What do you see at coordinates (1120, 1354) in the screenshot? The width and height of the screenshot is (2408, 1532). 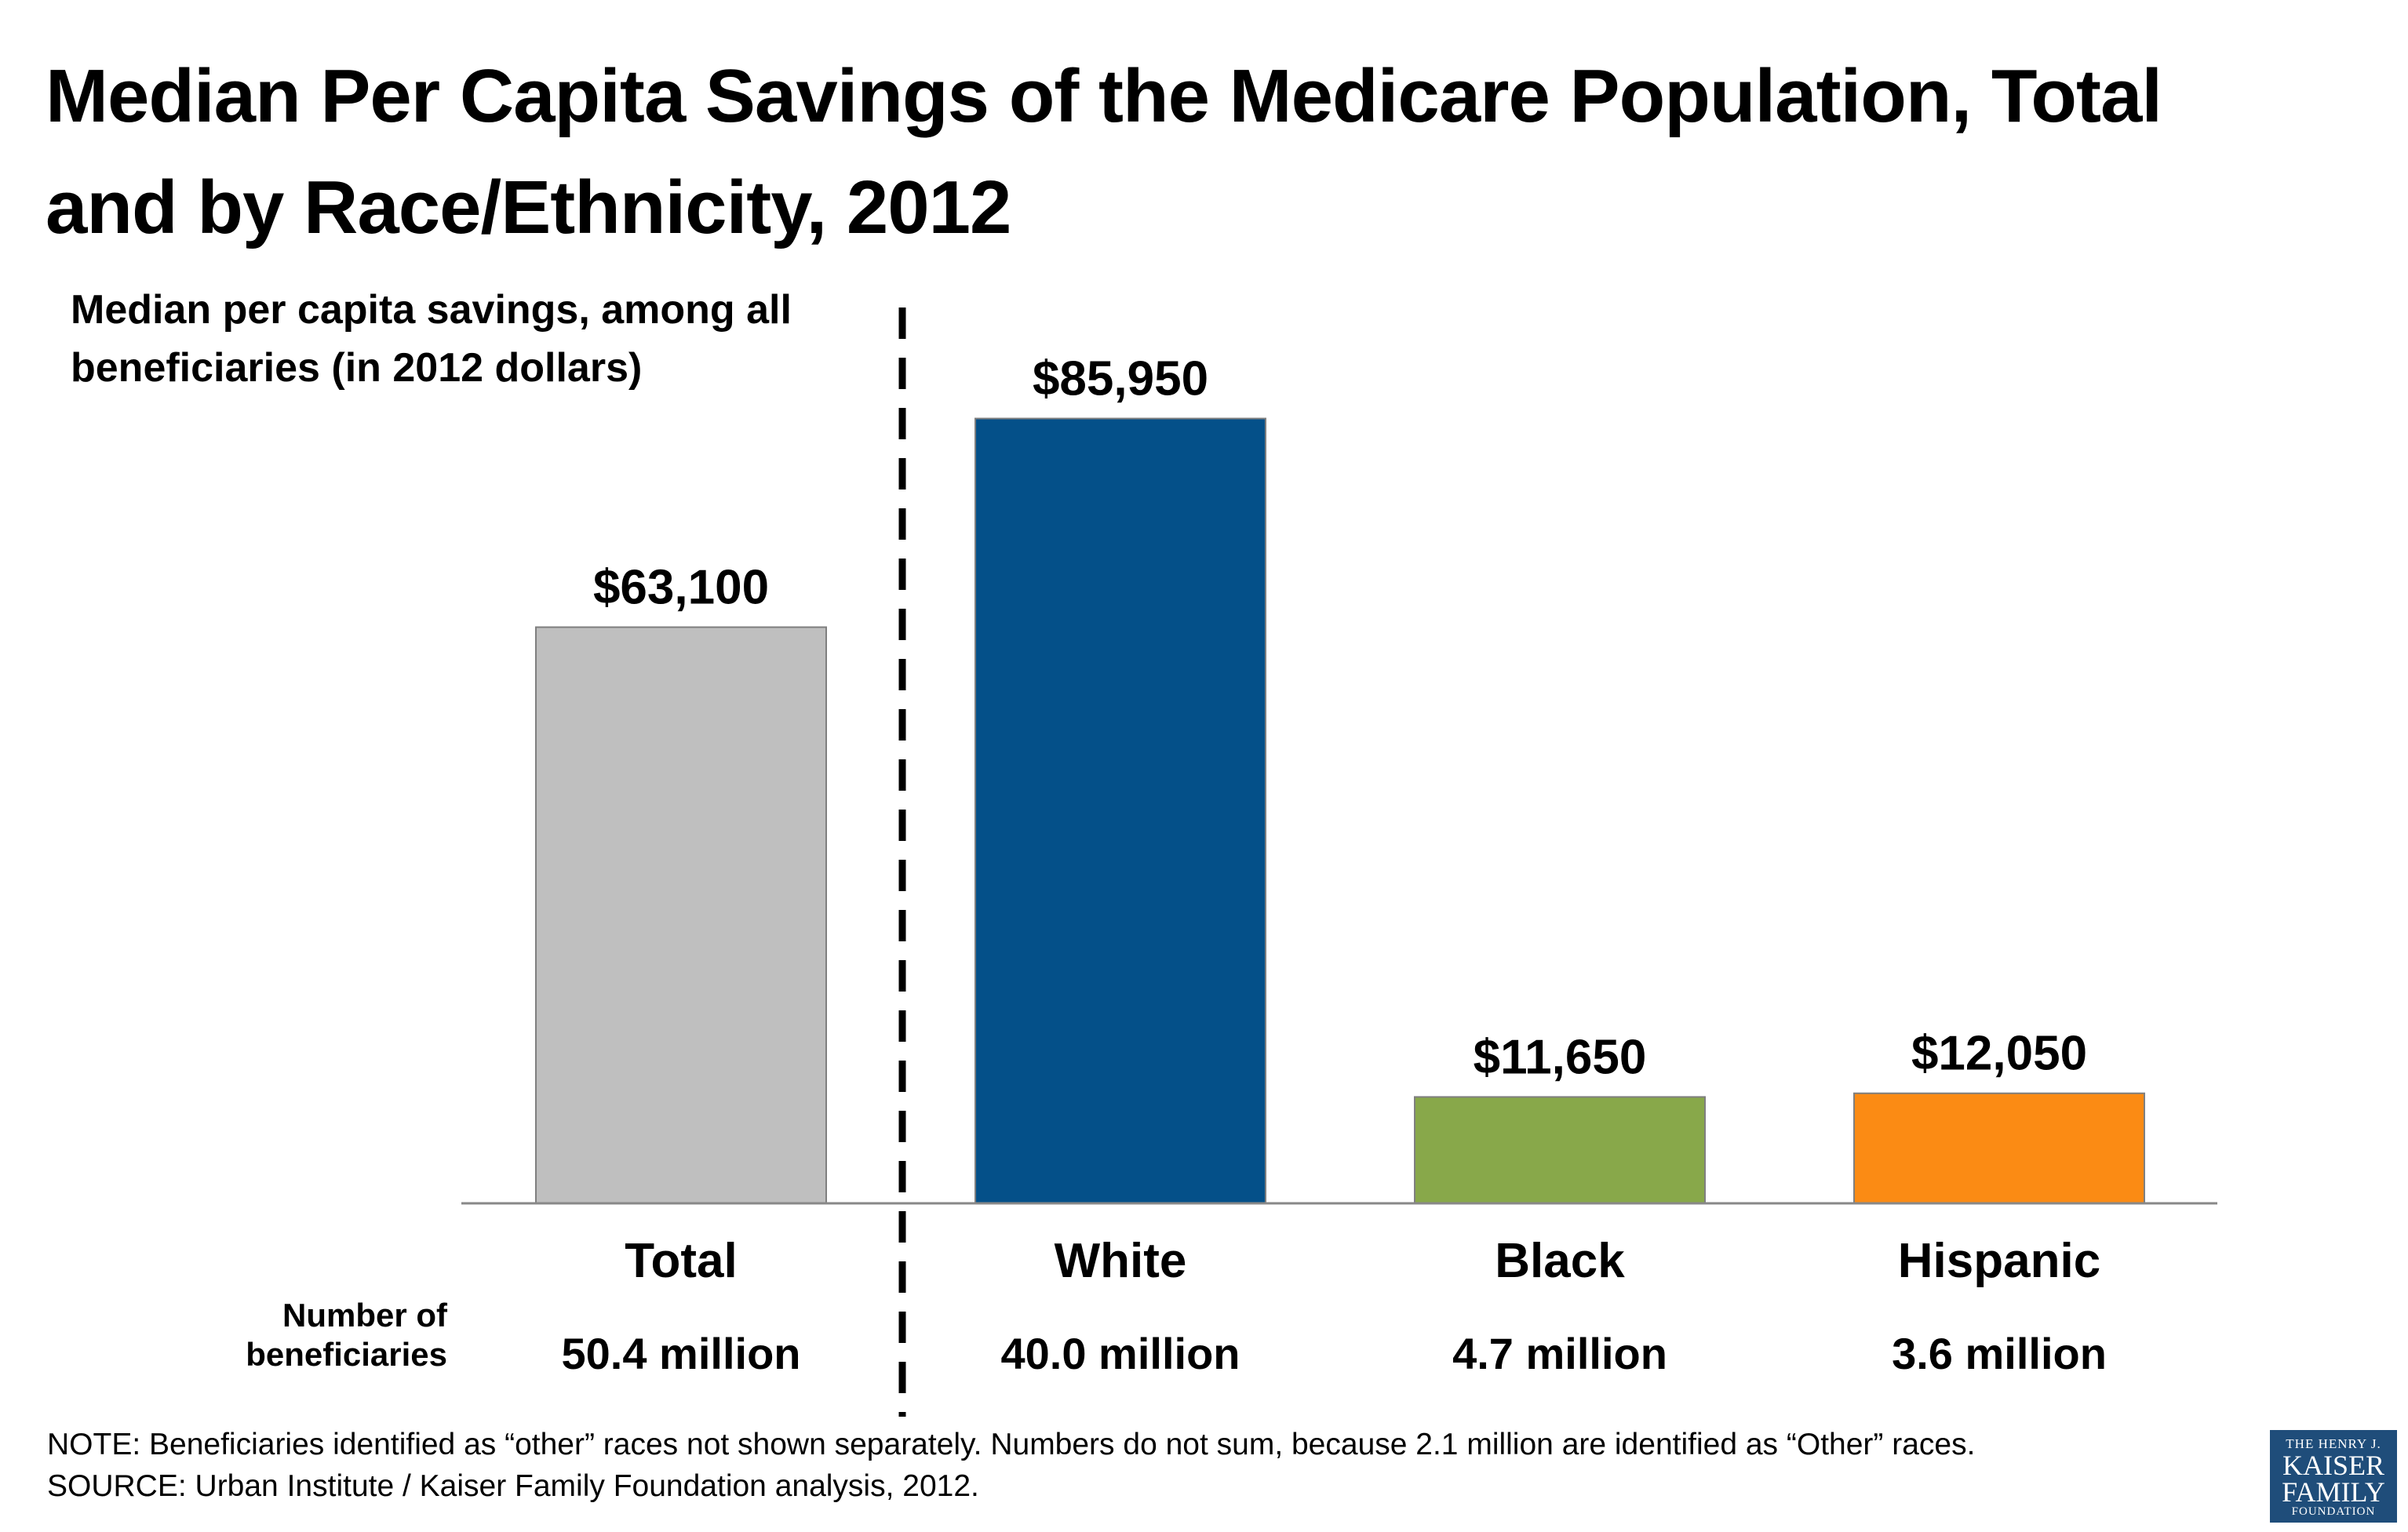 I see `beneficiary-count-white: 40.0 million` at bounding box center [1120, 1354].